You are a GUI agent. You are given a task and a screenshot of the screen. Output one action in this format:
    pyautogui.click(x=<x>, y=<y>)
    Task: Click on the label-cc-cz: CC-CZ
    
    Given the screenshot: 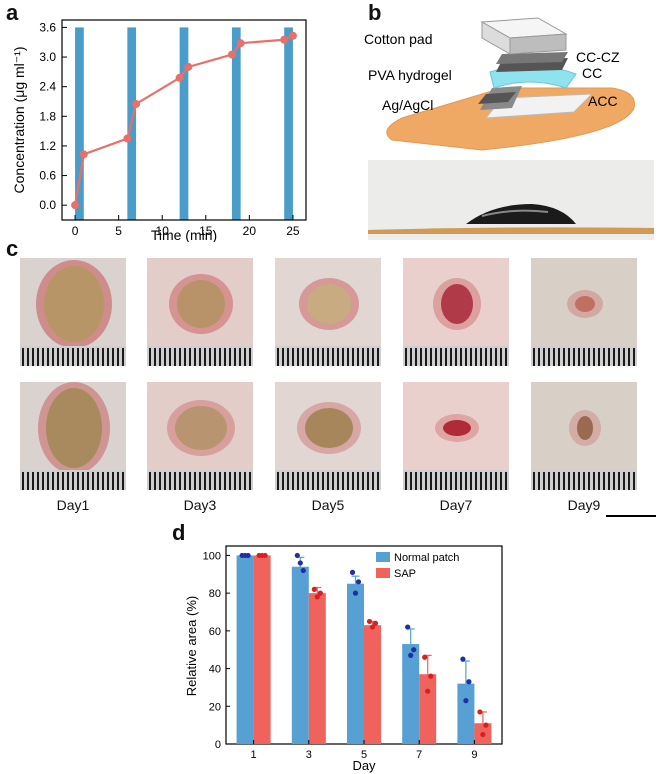 What is the action you would take?
    pyautogui.click(x=598, y=57)
    